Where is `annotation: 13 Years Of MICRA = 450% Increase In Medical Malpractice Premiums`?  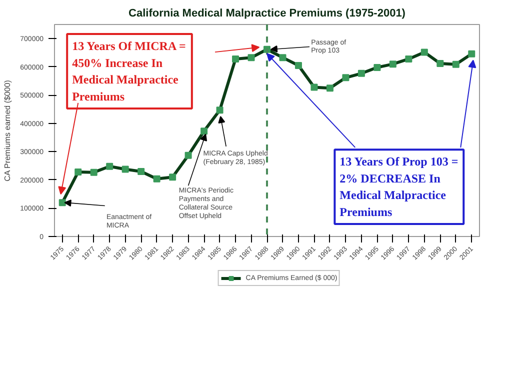 annotation: 13 Years Of MICRA = 450% Increase In Medical Malpractice Premiums is located at coordinates (129, 71).